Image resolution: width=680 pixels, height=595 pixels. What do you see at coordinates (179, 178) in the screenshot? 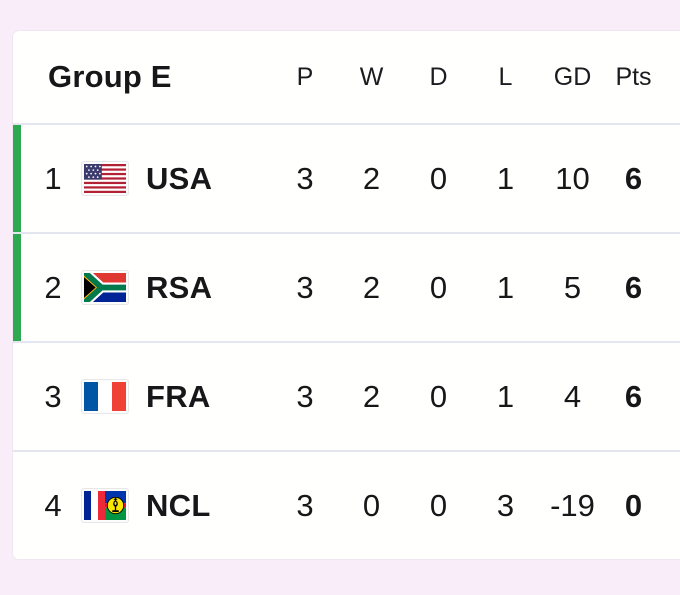
I see `team-code: USA` at bounding box center [179, 178].